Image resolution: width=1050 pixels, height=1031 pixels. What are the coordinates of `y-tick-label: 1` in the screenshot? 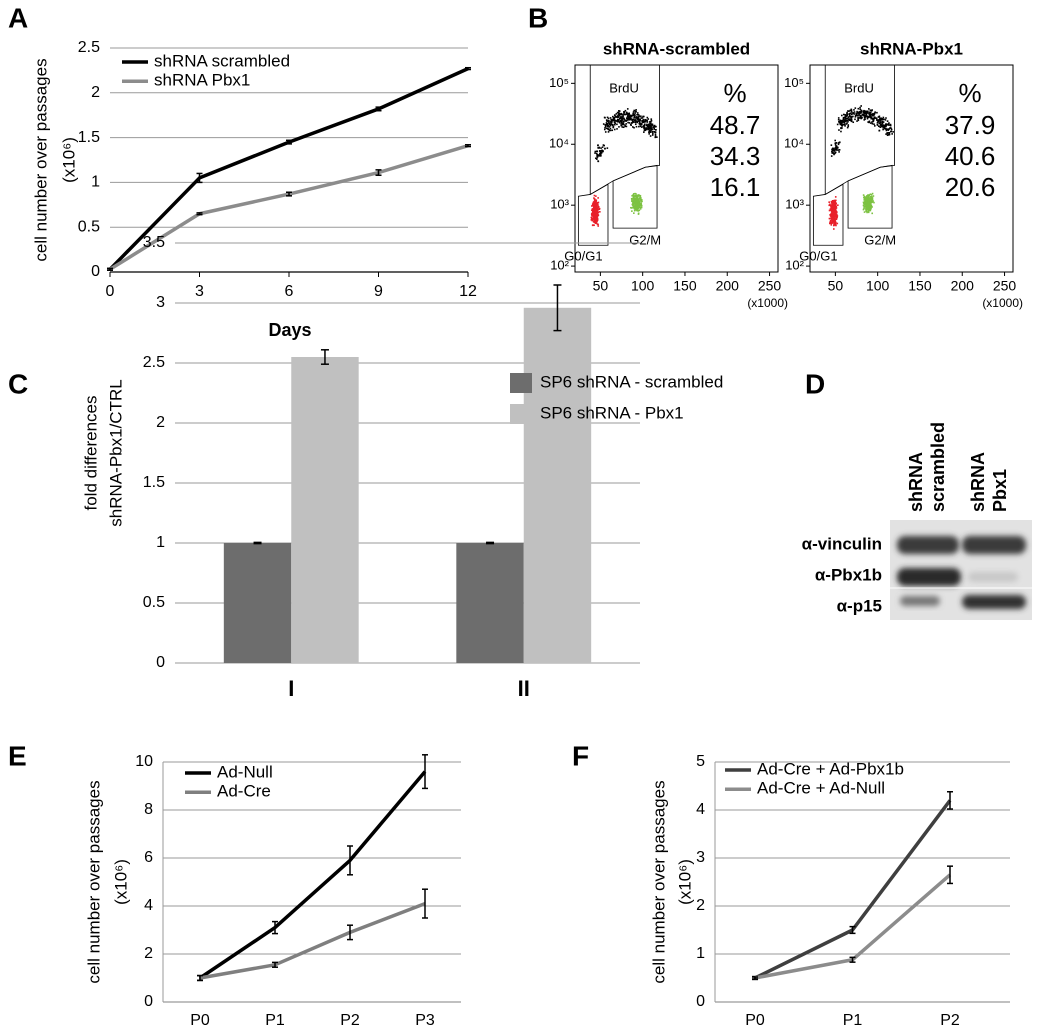 It's located at (160, 542).